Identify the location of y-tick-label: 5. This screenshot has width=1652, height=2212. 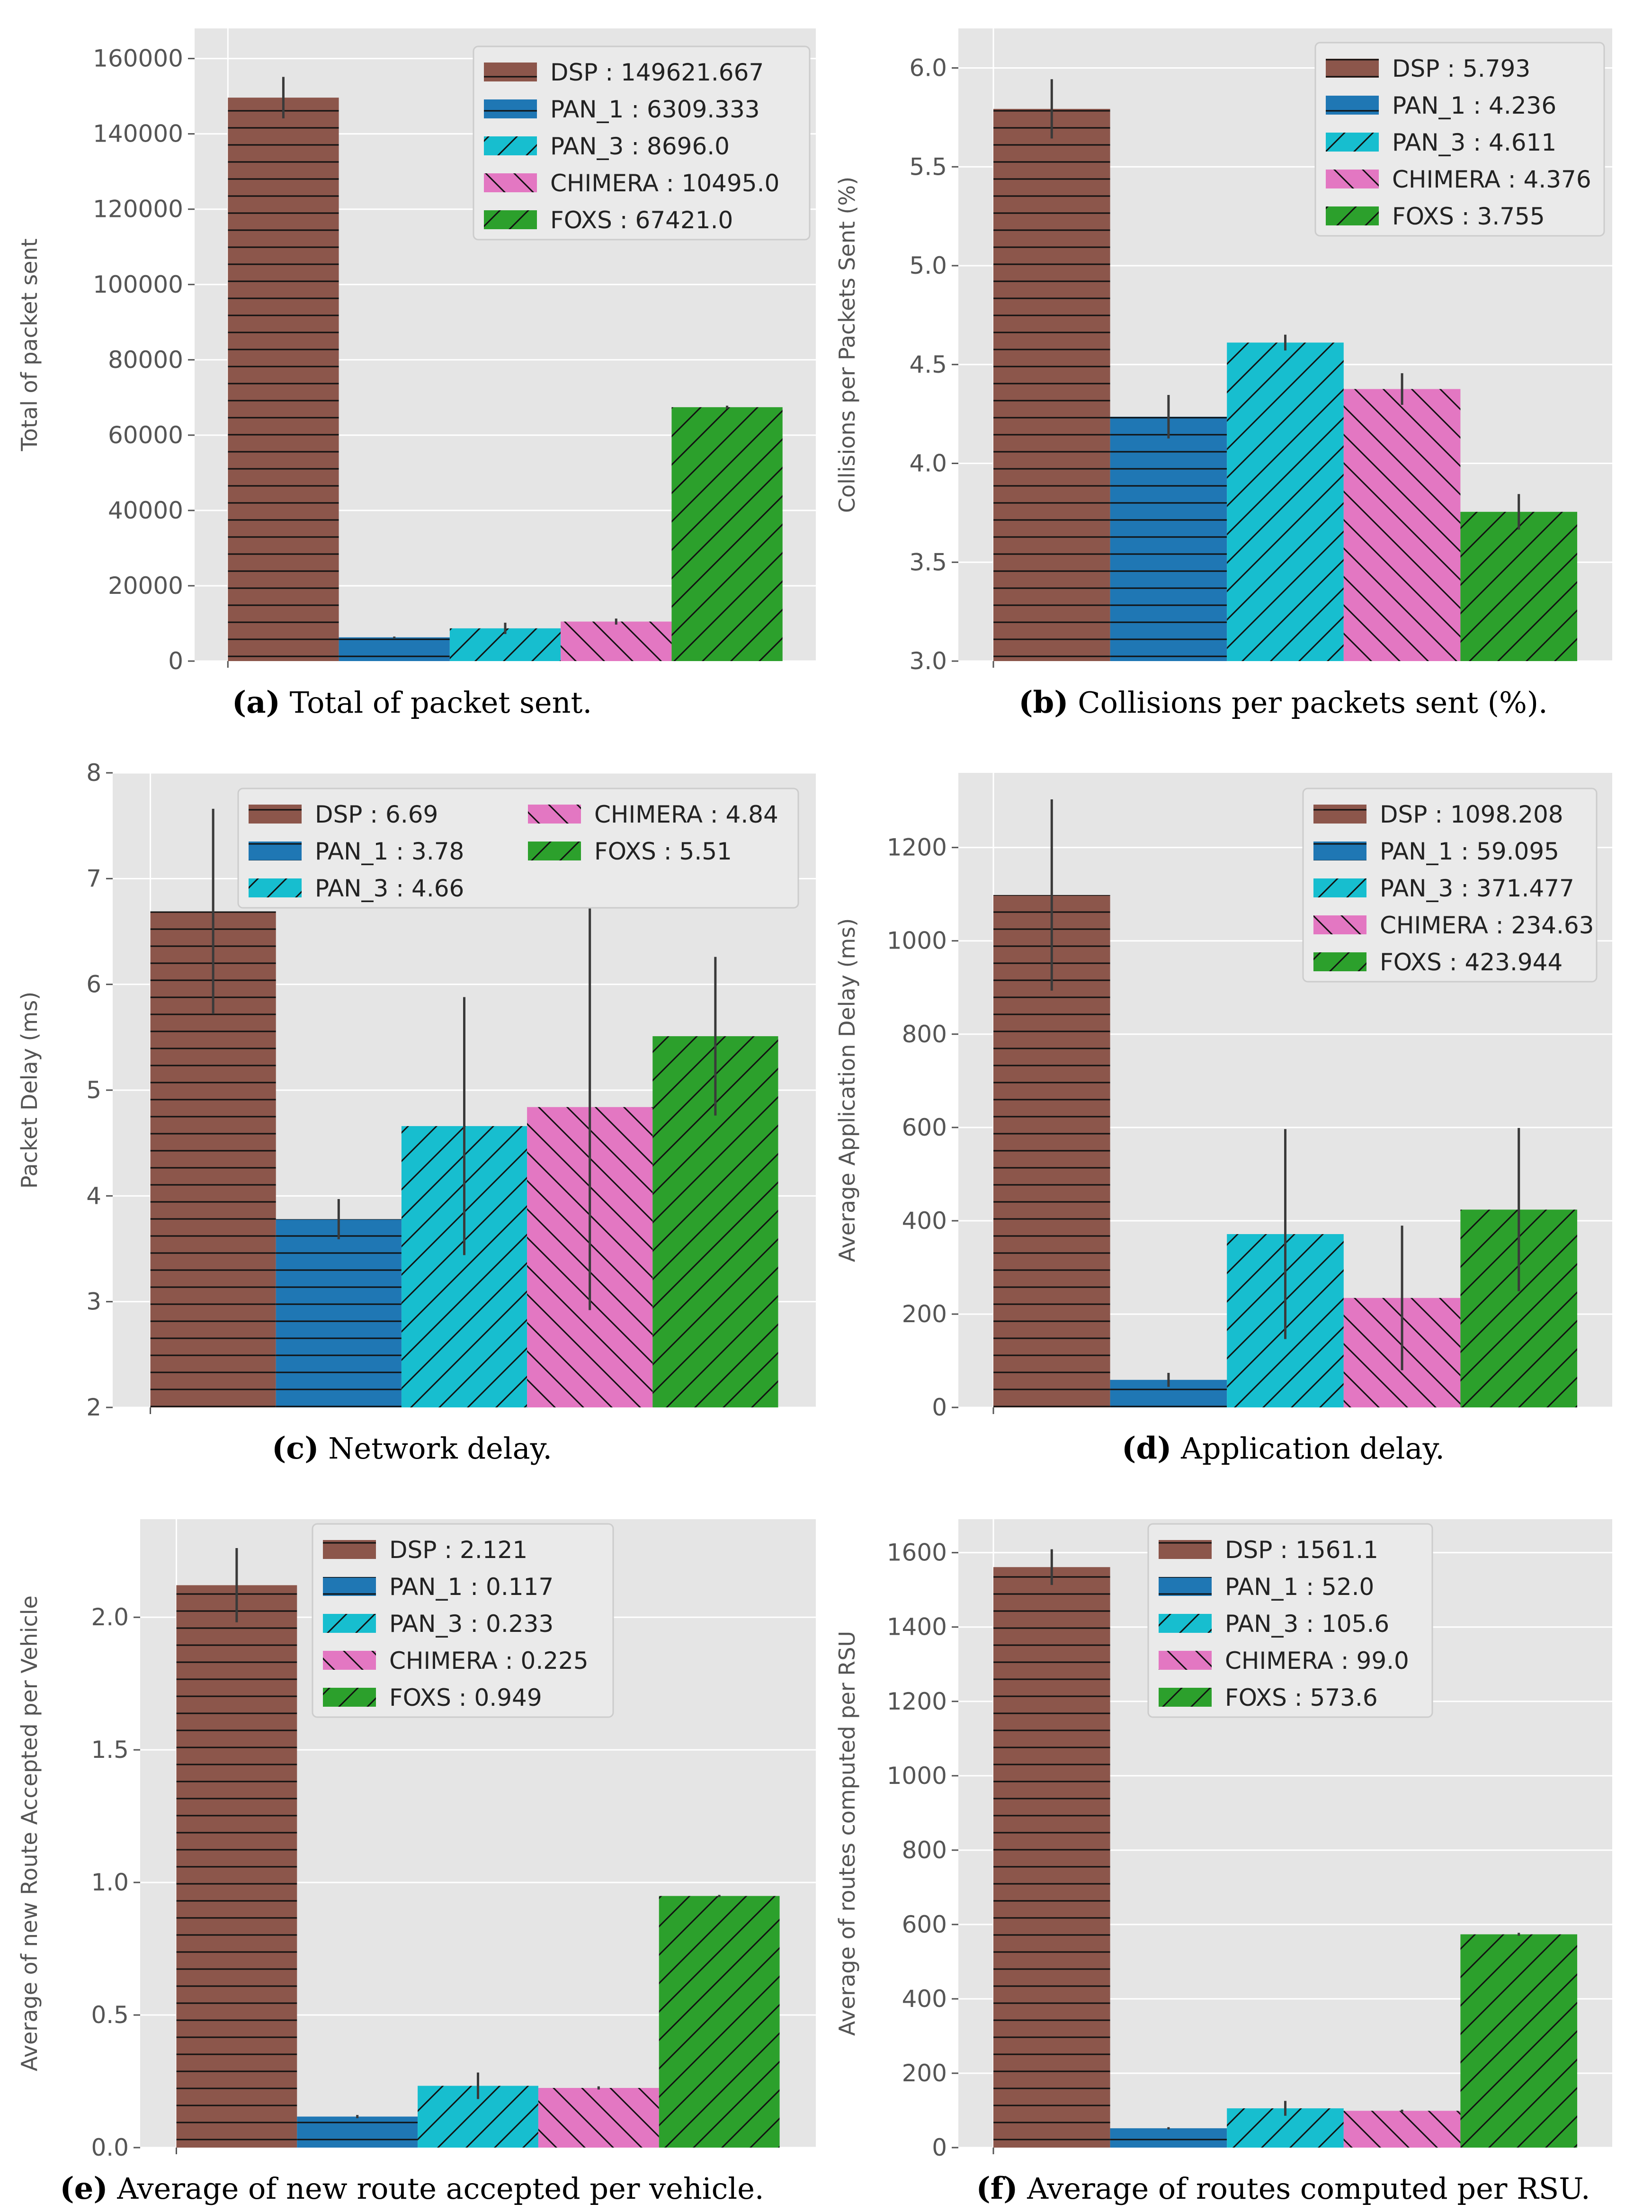
(94, 1090).